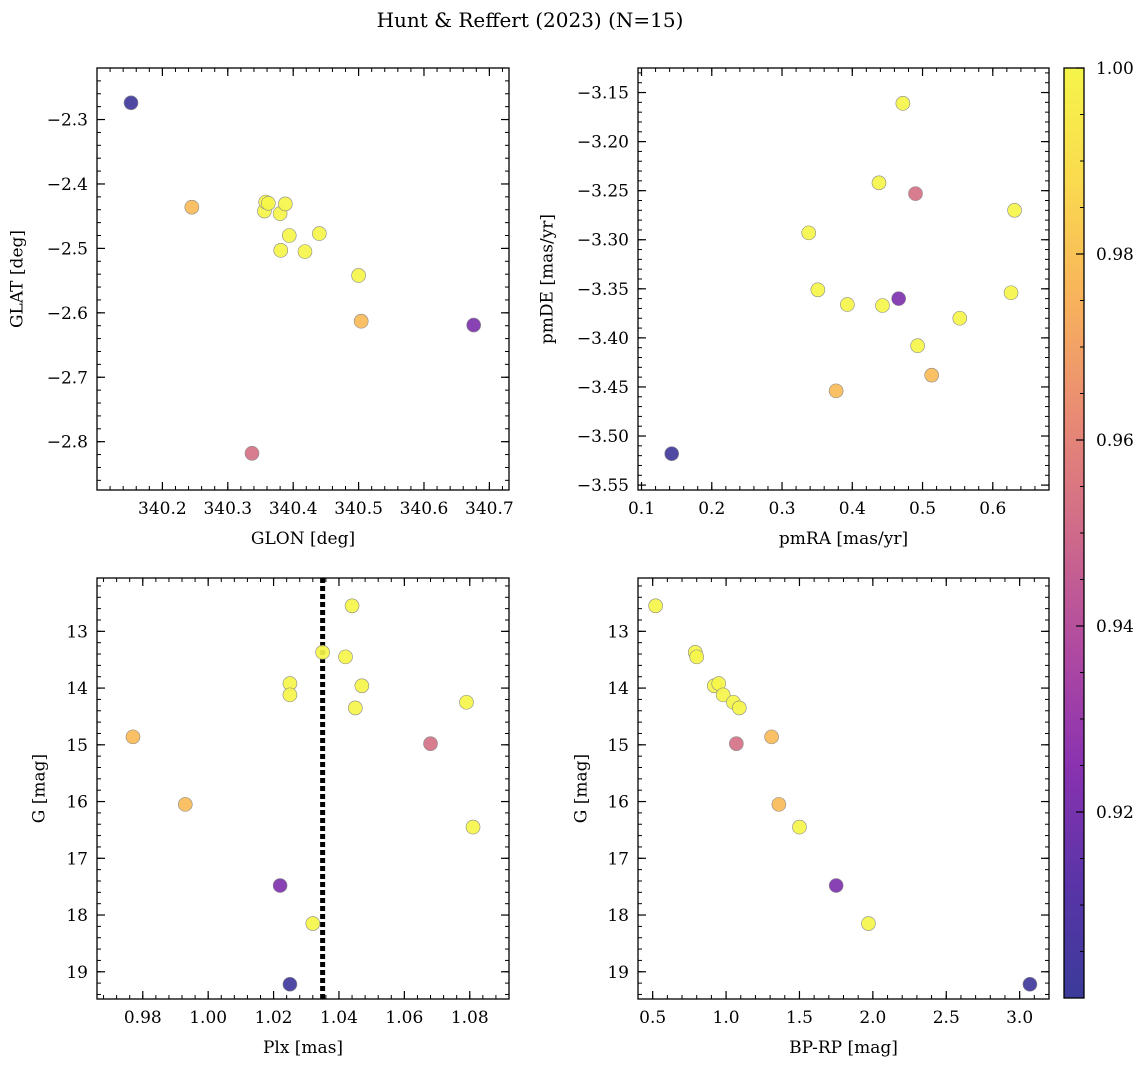 This screenshot has height=1067, width=1148. Describe the element at coordinates (303, 1048) in the screenshot. I see `x-axis-label: Plx [mas]` at that location.